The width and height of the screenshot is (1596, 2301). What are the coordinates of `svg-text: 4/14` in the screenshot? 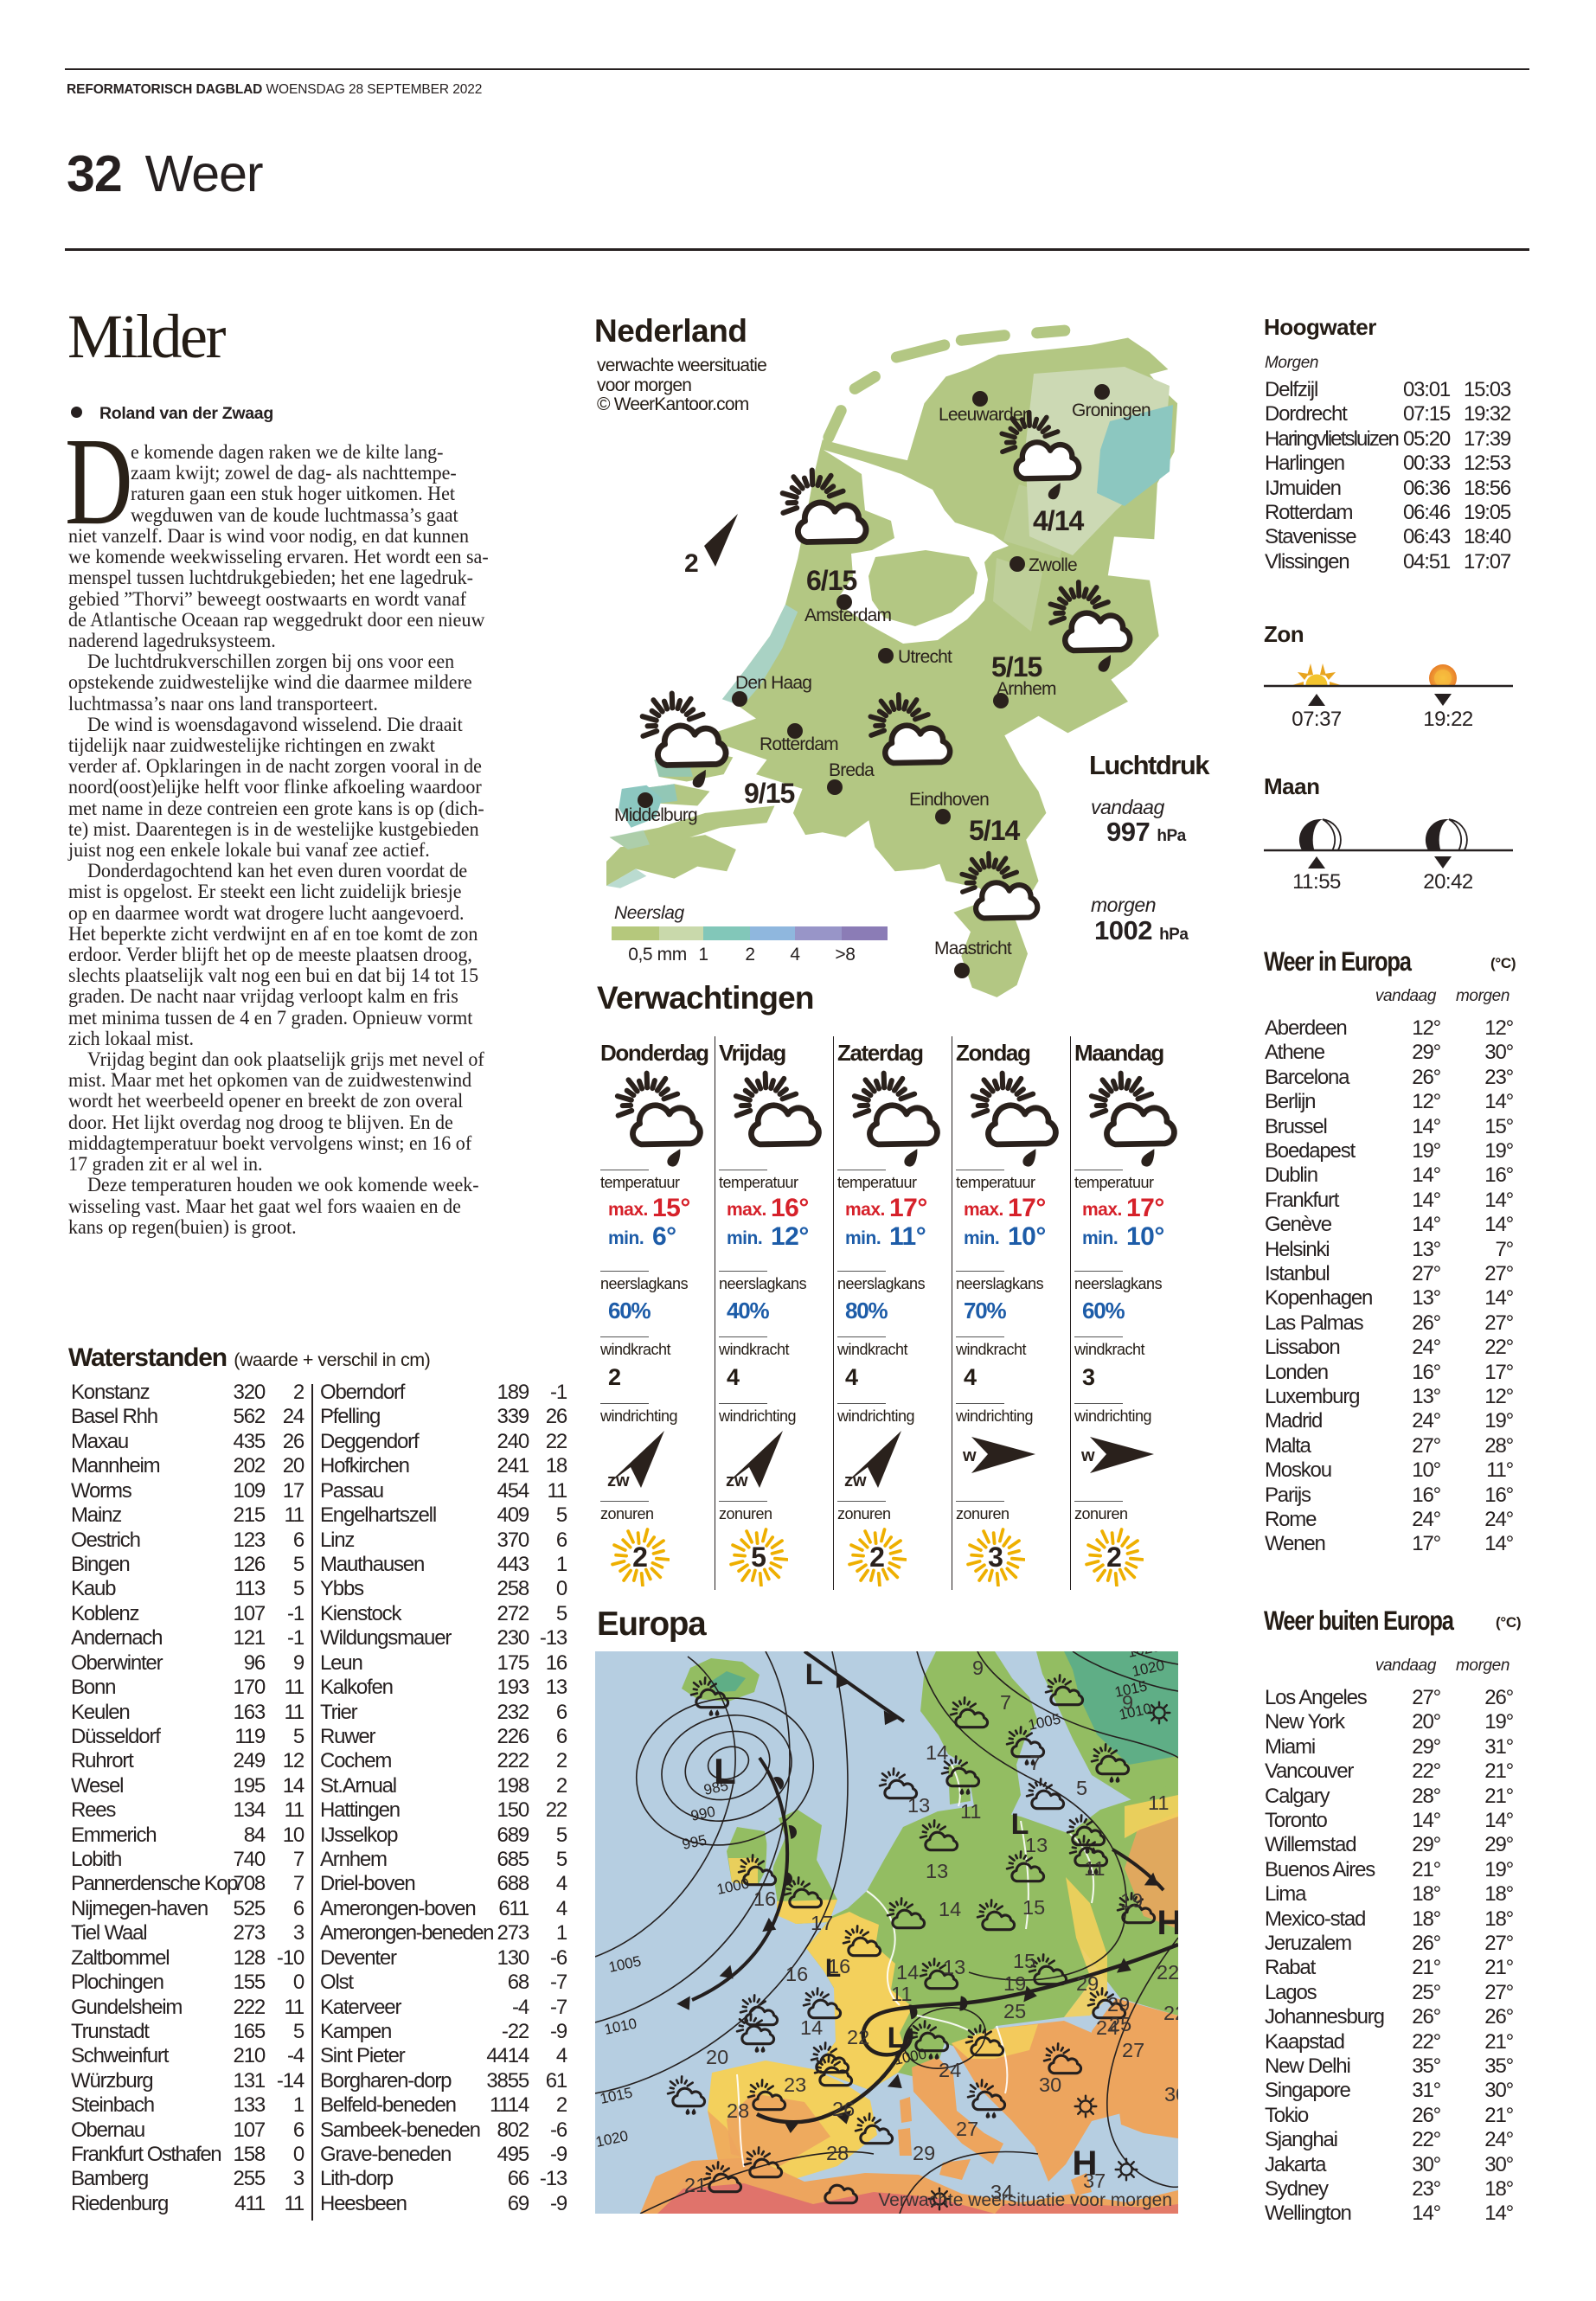 It's located at (1058, 520).